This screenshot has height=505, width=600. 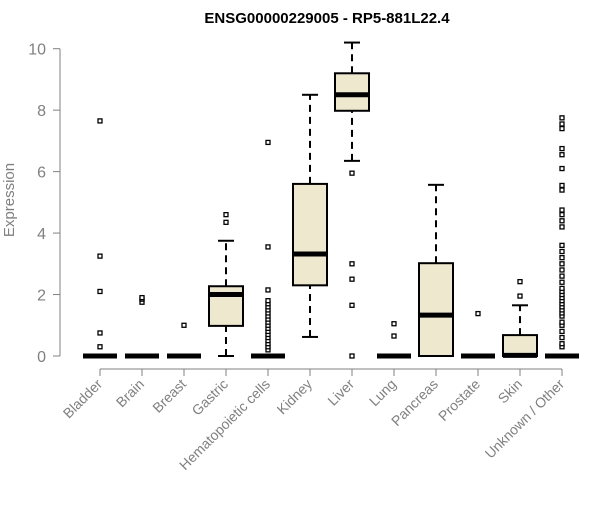 I want to click on x-tick-label: Pancreas, so click(x=414, y=402).